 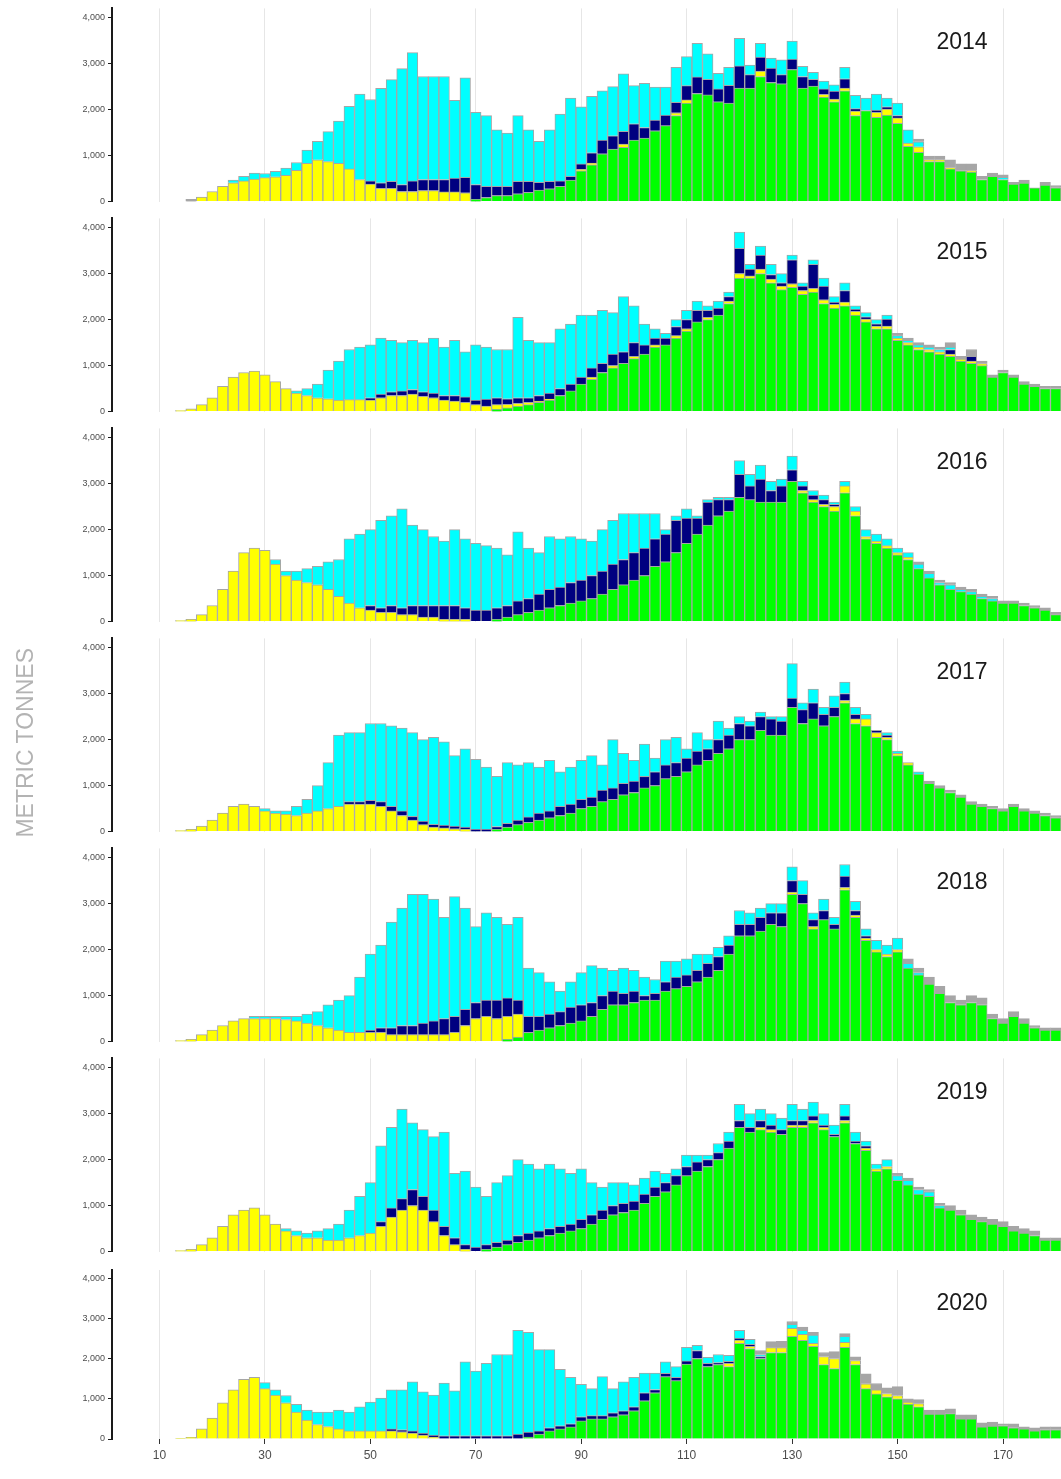 I want to click on text: 2020, so click(x=962, y=1302).